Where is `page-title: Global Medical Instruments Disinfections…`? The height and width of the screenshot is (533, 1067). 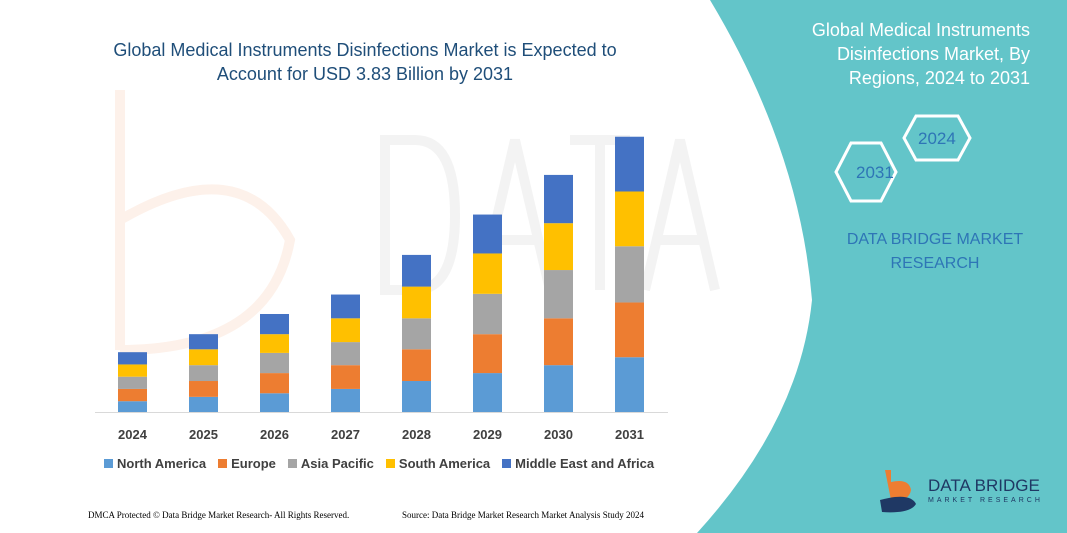
page-title: Global Medical Instruments Disinfections… is located at coordinates (365, 62).